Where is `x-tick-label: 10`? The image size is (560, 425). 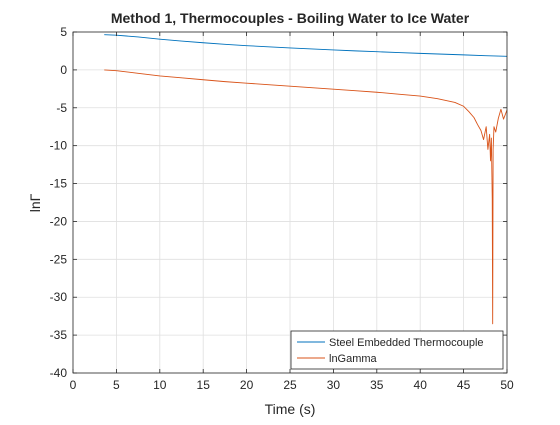
x-tick-label: 10 is located at coordinates (160, 385).